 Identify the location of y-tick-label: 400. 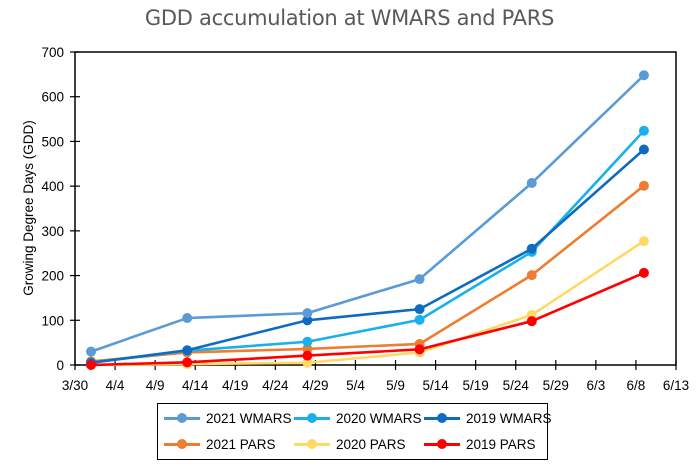
(52, 186).